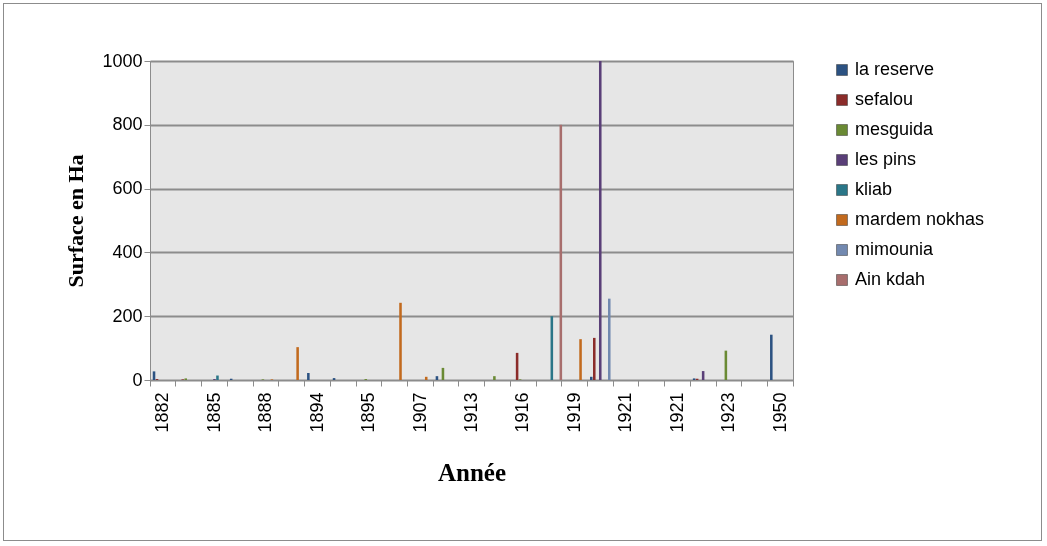  What do you see at coordinates (471, 412) in the screenshot?
I see `x-tick-label: 1913` at bounding box center [471, 412].